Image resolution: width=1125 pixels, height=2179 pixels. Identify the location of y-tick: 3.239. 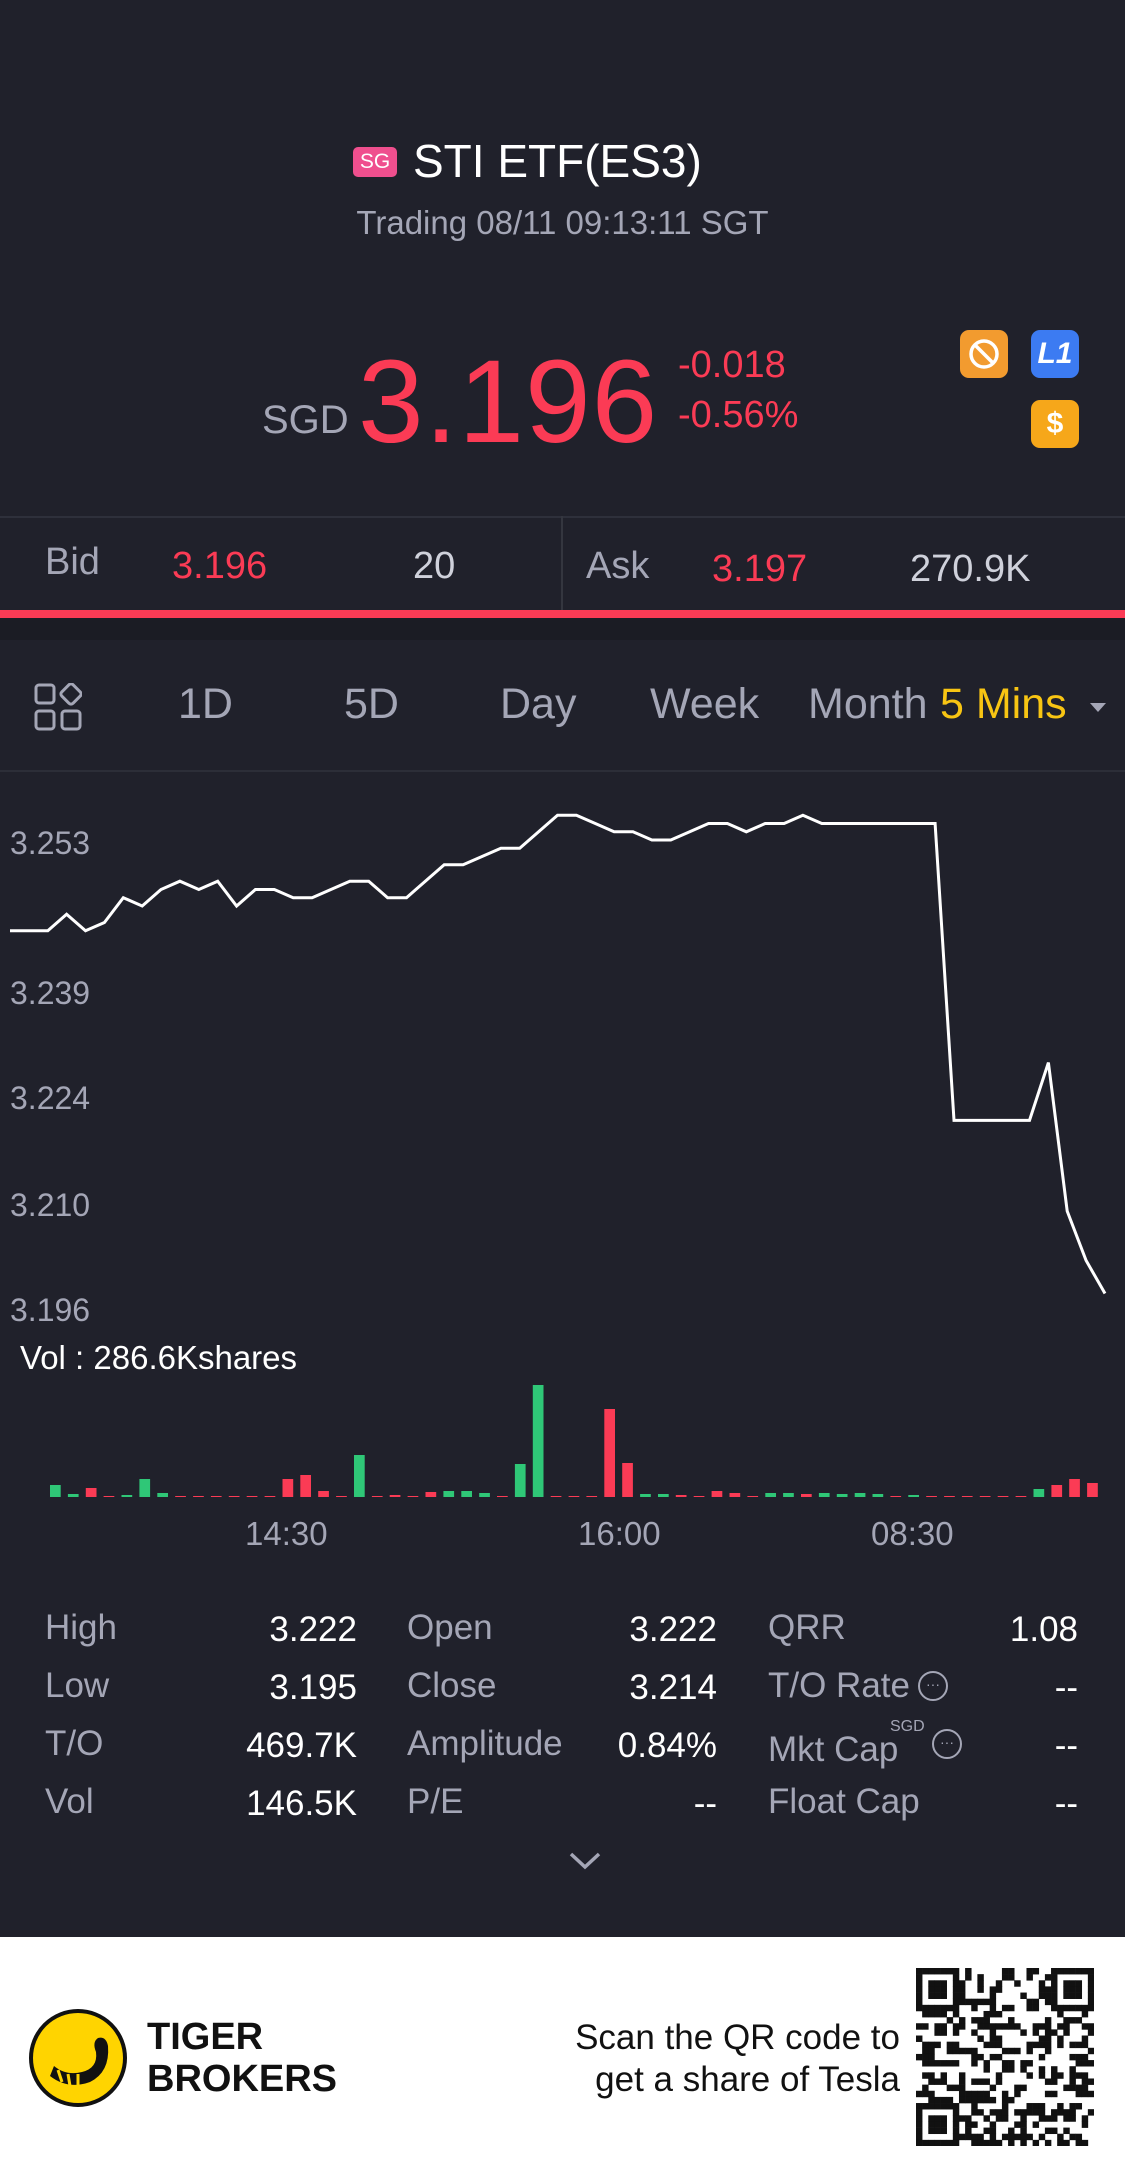
(50, 993).